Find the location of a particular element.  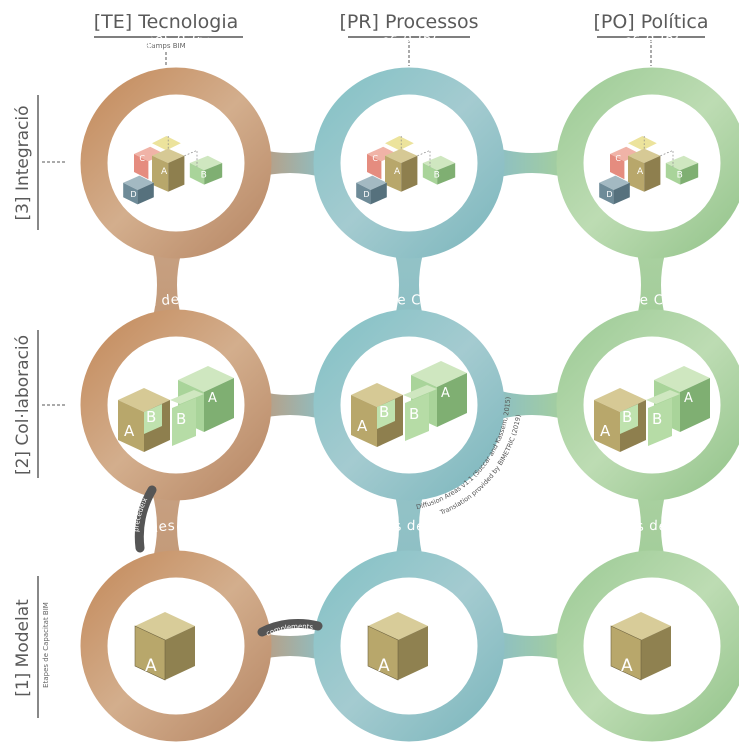

ring-pr-collaboration is located at coordinates (409, 405).